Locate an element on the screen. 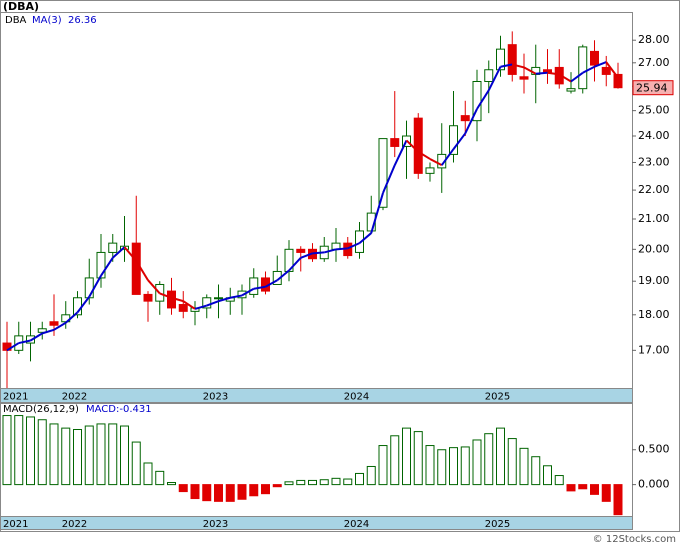 The height and width of the screenshot is (546, 680). y-tick-label: 23.00 is located at coordinates (654, 161).